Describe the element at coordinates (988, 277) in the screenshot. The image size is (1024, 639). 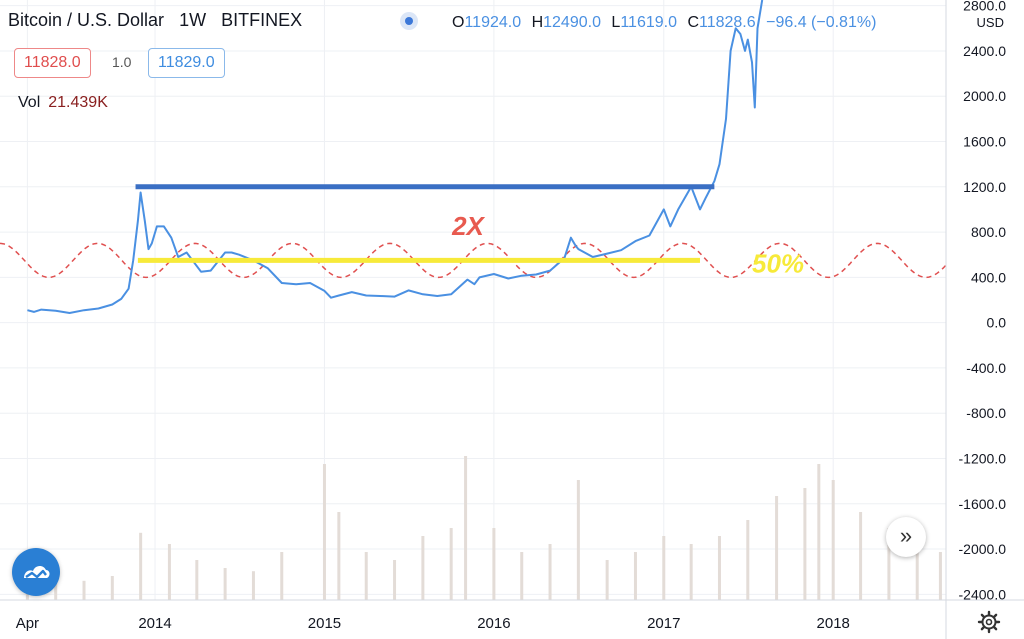
I see `y-tick-label: 400.0` at that location.